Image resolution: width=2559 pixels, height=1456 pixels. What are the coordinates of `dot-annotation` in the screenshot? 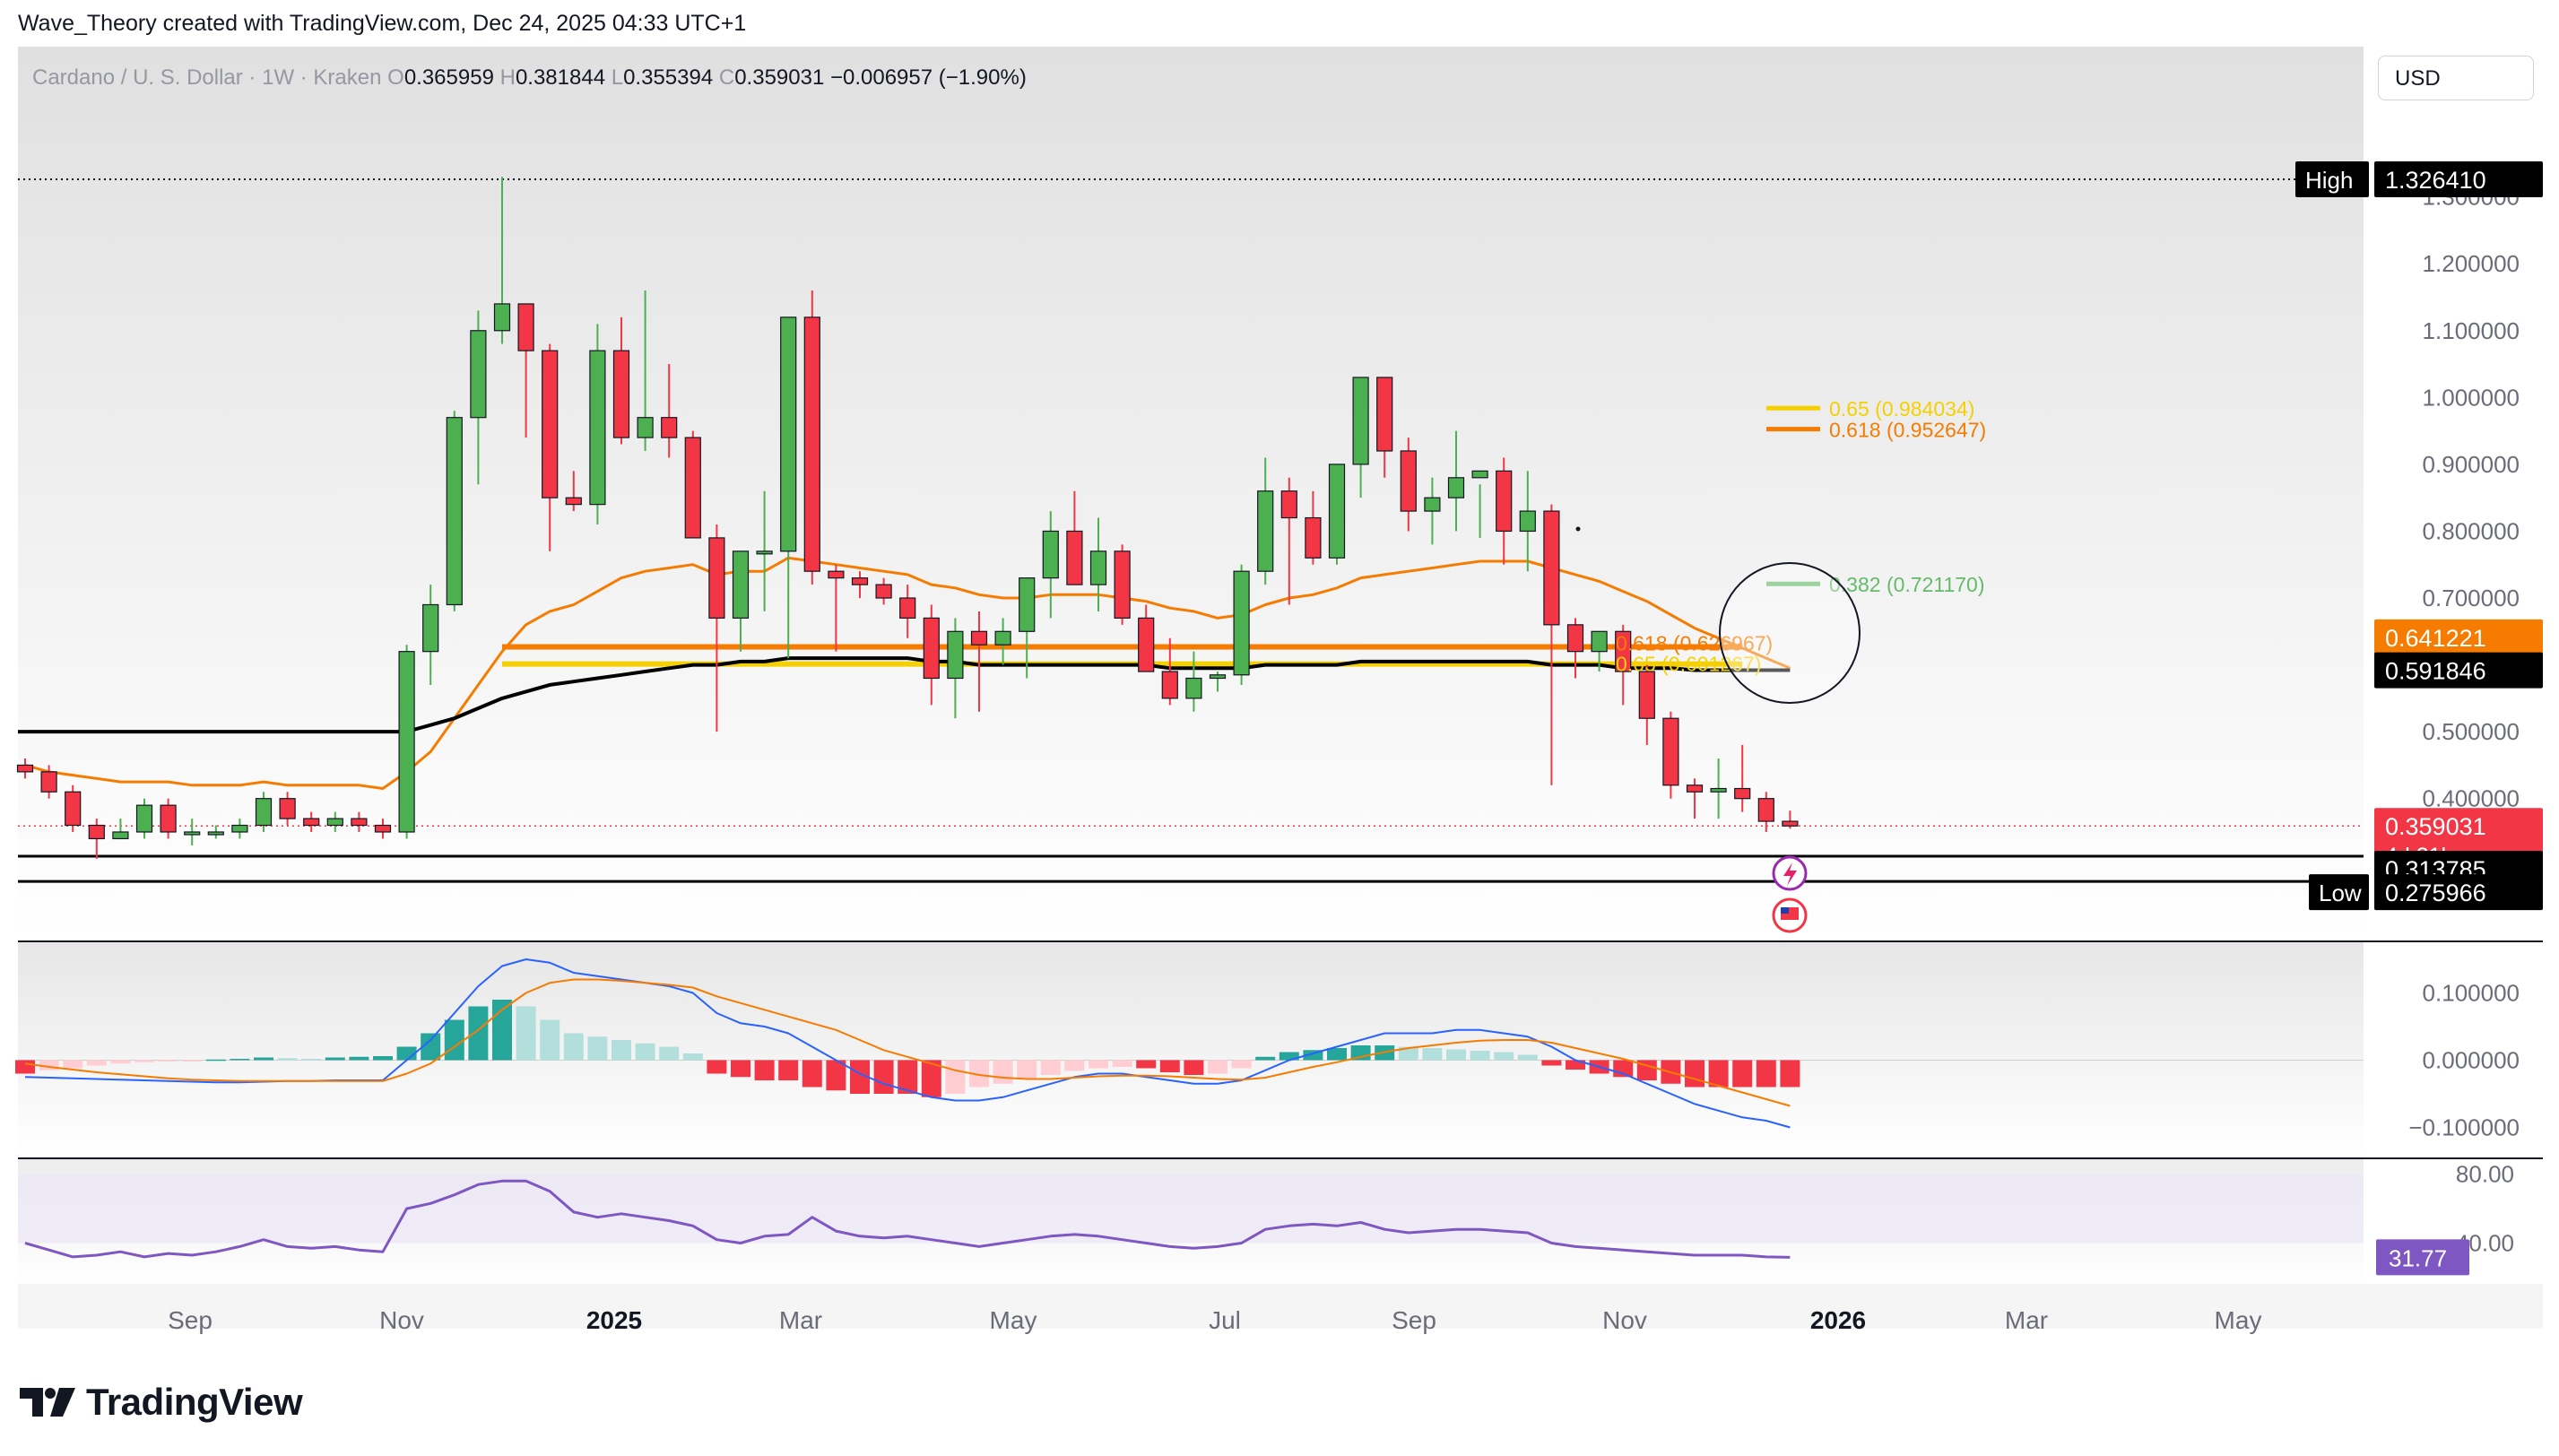 It's located at (1578, 529).